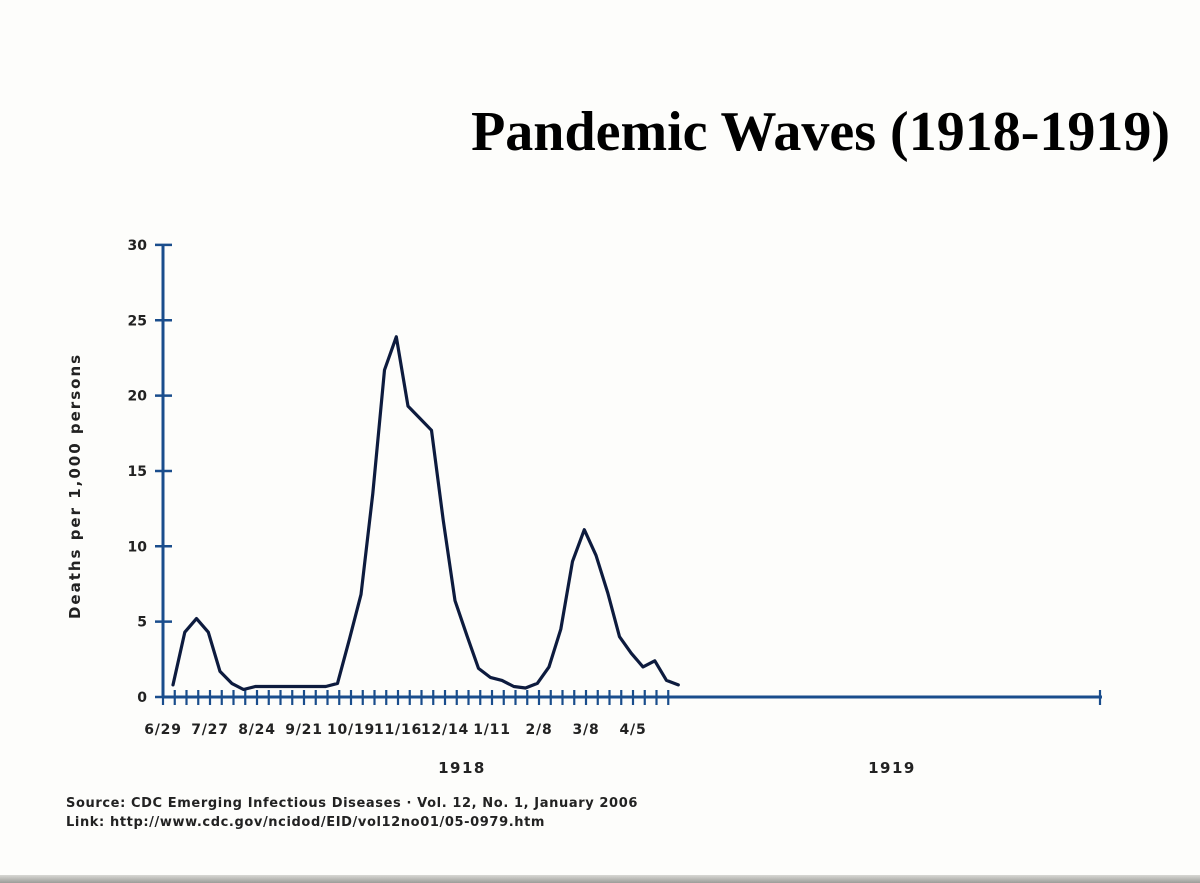  What do you see at coordinates (462, 768) in the screenshot?
I see `year-label: 1918` at bounding box center [462, 768].